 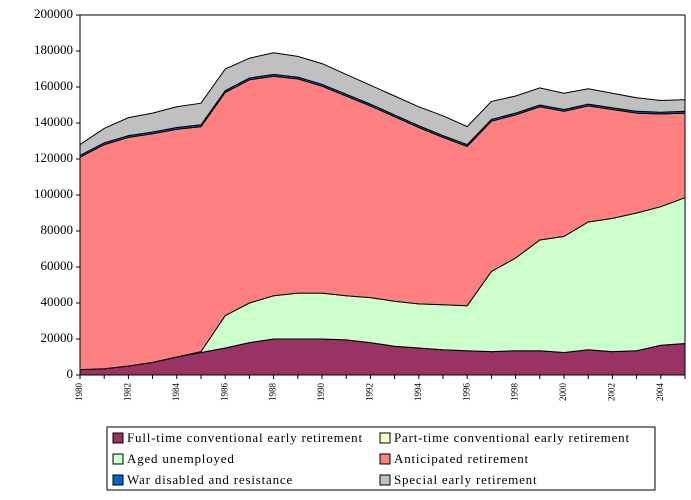 What do you see at coordinates (57, 265) in the screenshot?
I see `y-tick-label: 60000` at bounding box center [57, 265].